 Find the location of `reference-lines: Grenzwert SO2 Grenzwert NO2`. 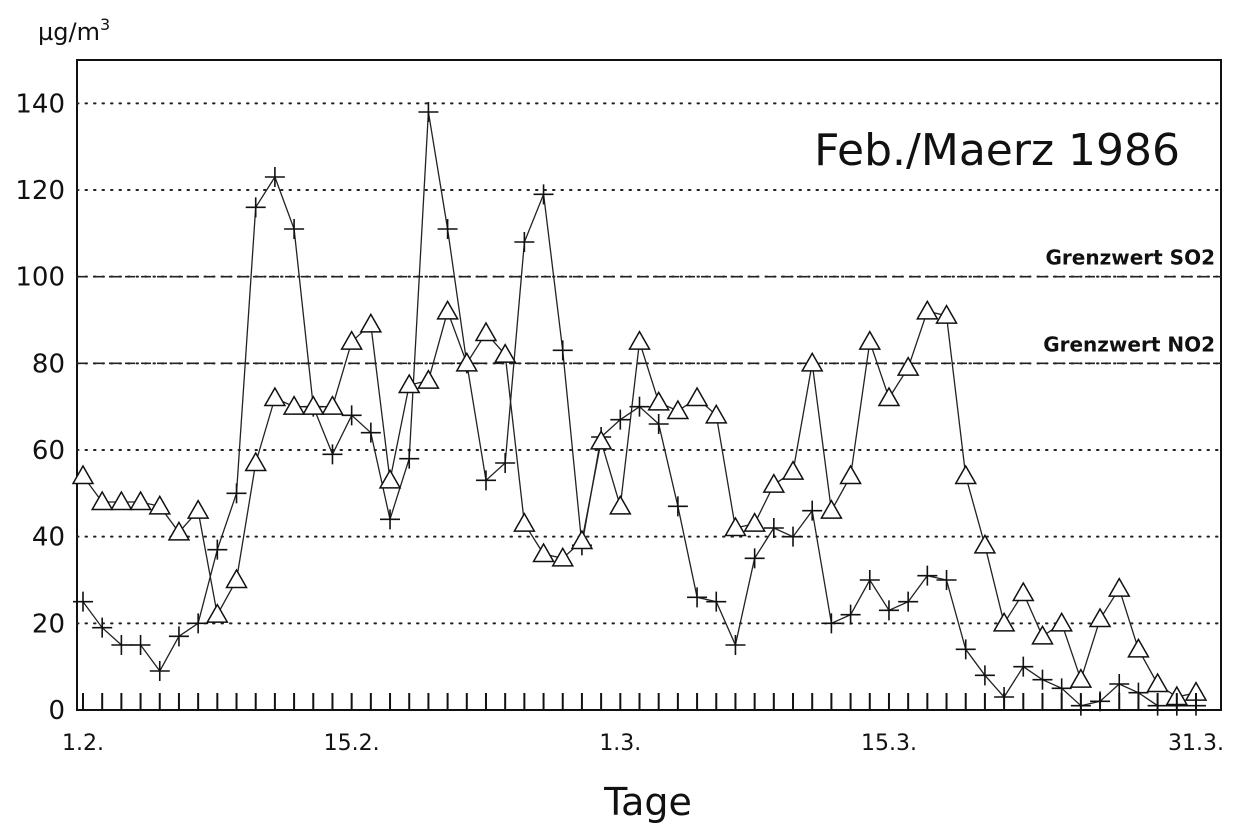

reference-lines: Grenzwert SO2 Grenzwert NO2 is located at coordinates (649, 305).